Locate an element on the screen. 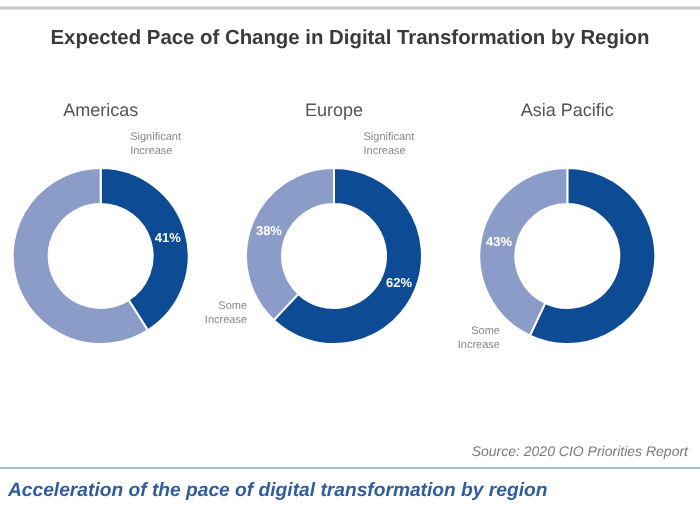 The height and width of the screenshot is (526, 700). text: Acceleration of the pace of digital transformation by region is located at coordinates (277, 491).